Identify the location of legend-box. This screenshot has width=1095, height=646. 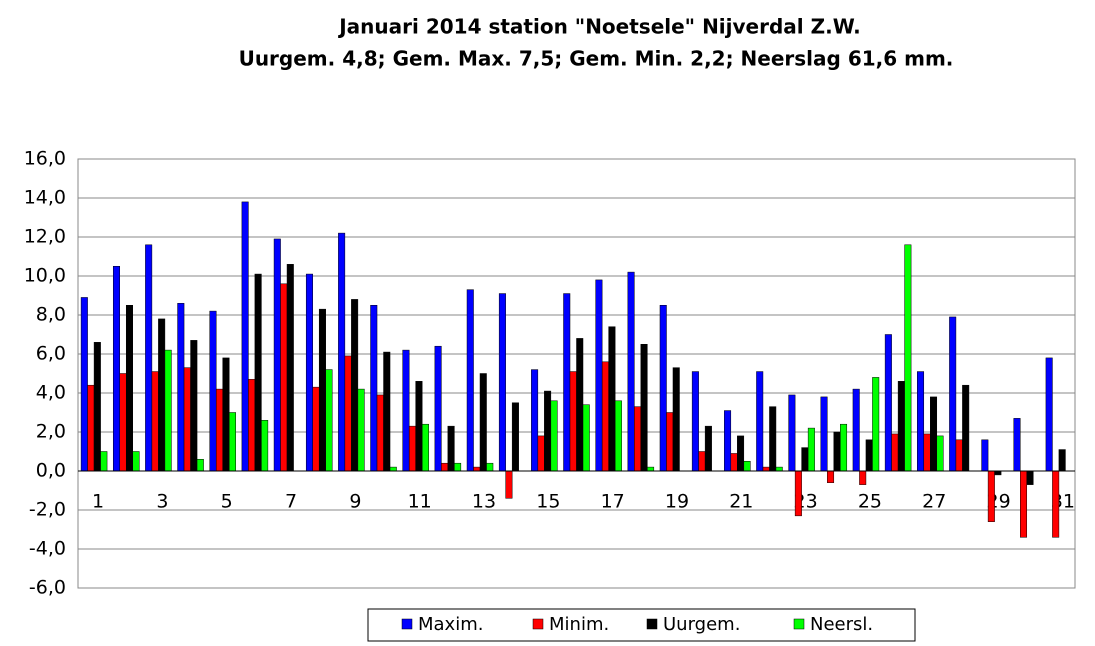
(641, 625).